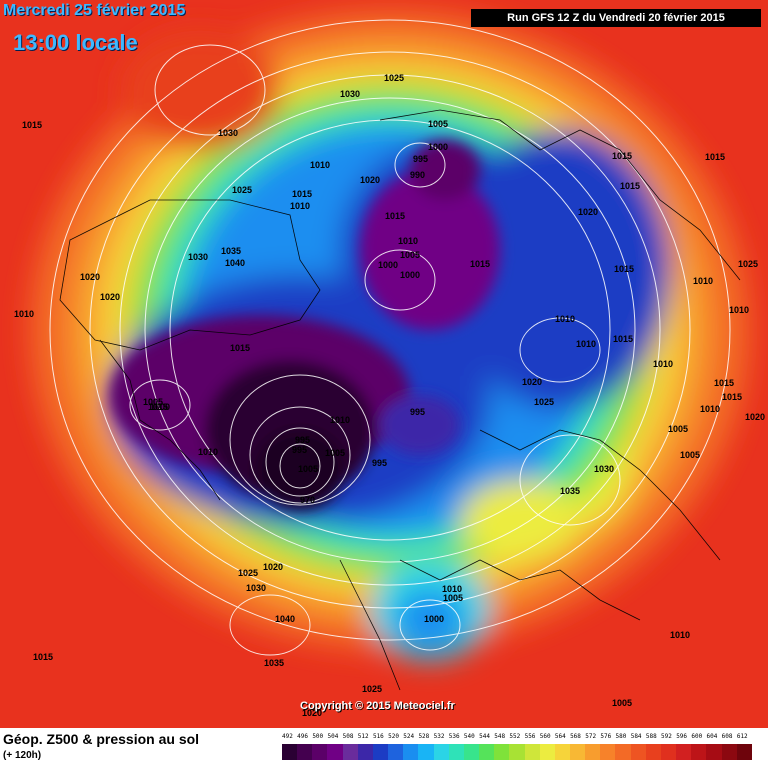 The image size is (768, 768). Describe the element at coordinates (500, 736) in the screenshot. I see `legend-label: 548` at that location.